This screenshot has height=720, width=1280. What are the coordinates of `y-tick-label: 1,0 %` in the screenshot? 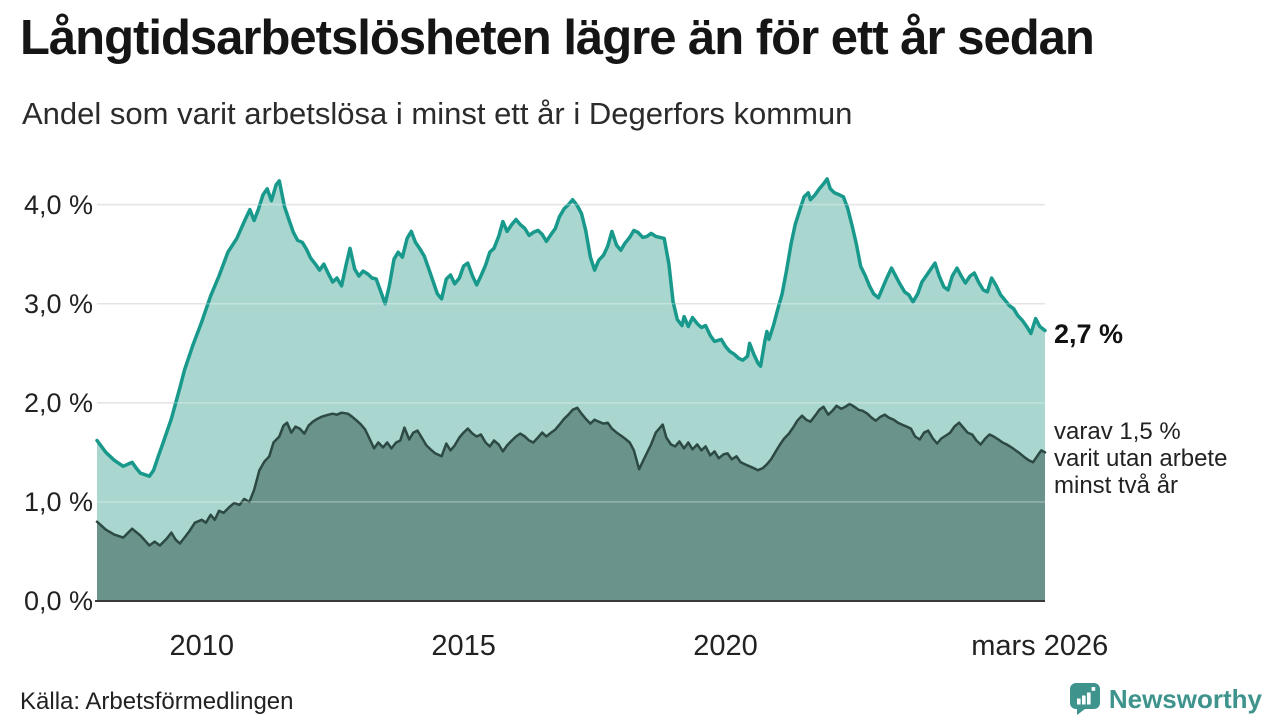 It's located at (58, 501).